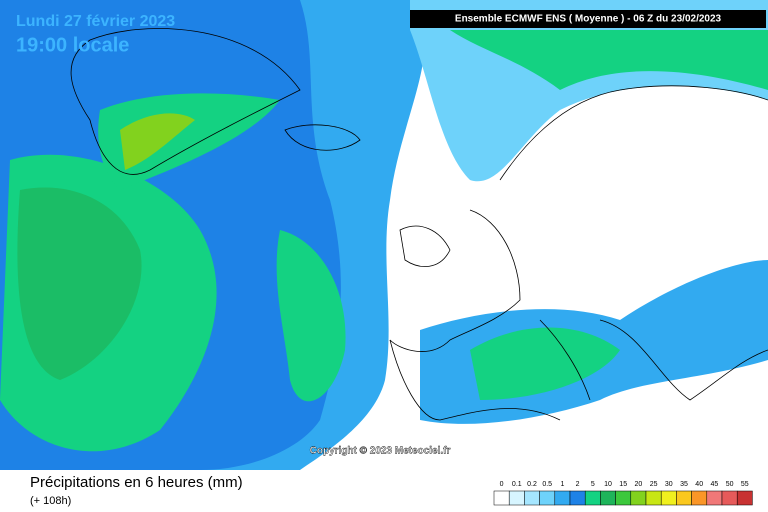 The width and height of the screenshot is (768, 512). What do you see at coordinates (562, 484) in the screenshot?
I see `legend-label: 1` at bounding box center [562, 484].